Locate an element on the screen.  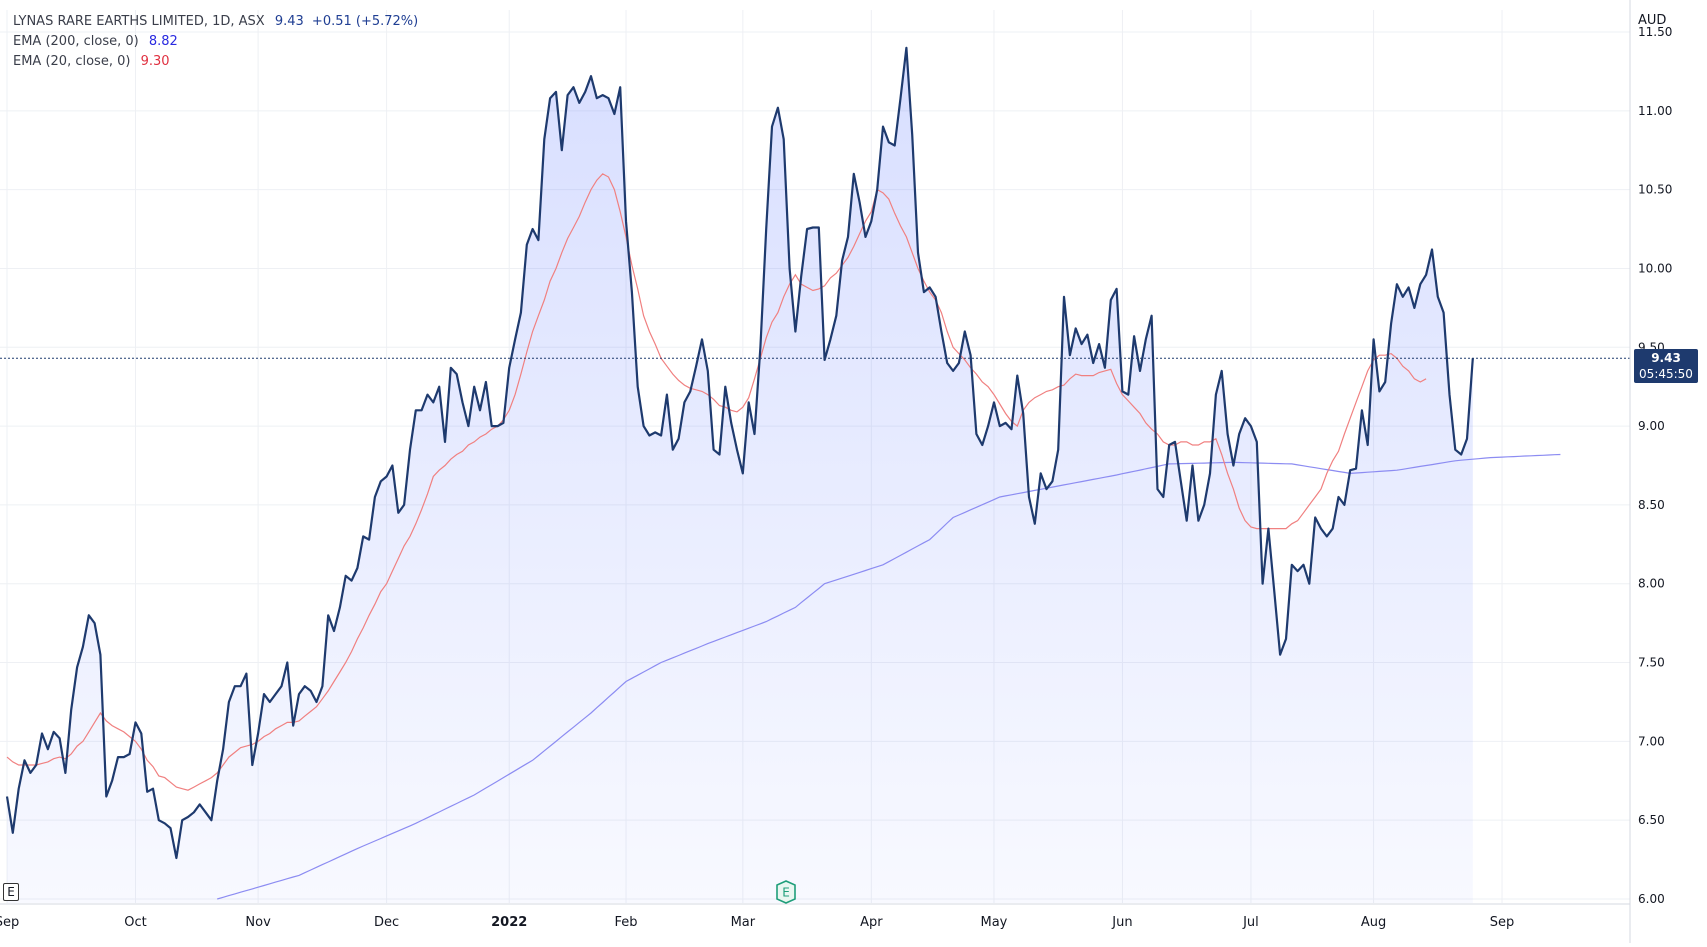
legend-ema200-row: EMA (200, close, 0) 8.82 is located at coordinates (215, 42).